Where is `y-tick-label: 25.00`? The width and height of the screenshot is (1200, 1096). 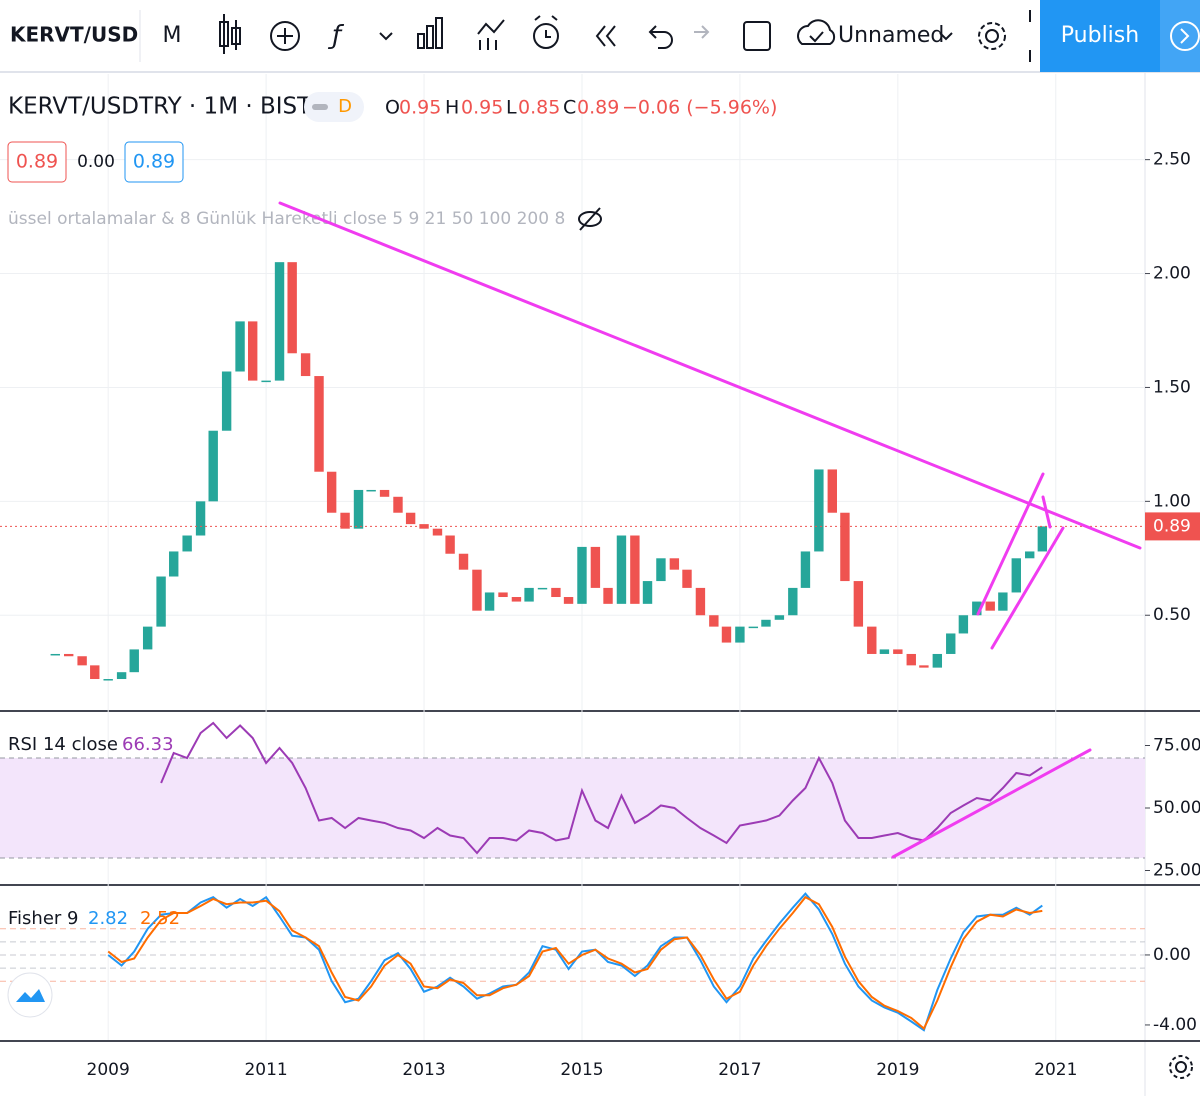 y-tick-label: 25.00 is located at coordinates (1176, 871).